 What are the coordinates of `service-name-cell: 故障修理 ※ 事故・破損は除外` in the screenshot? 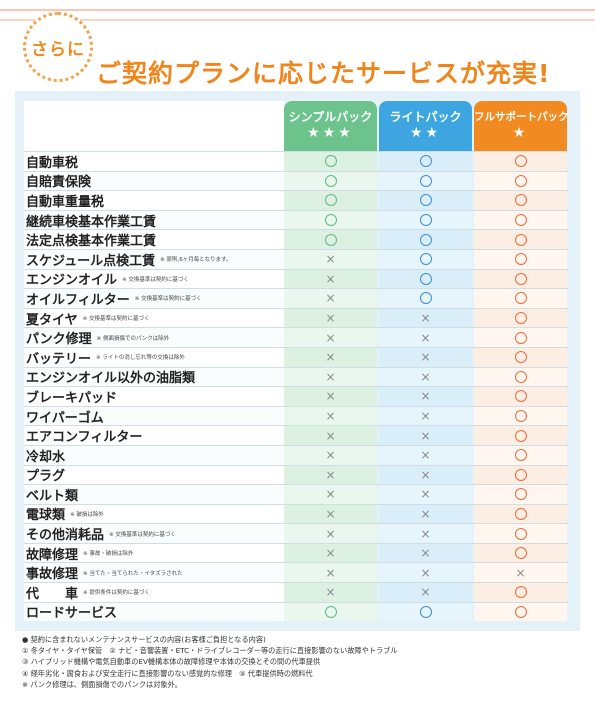 It's located at (155, 553).